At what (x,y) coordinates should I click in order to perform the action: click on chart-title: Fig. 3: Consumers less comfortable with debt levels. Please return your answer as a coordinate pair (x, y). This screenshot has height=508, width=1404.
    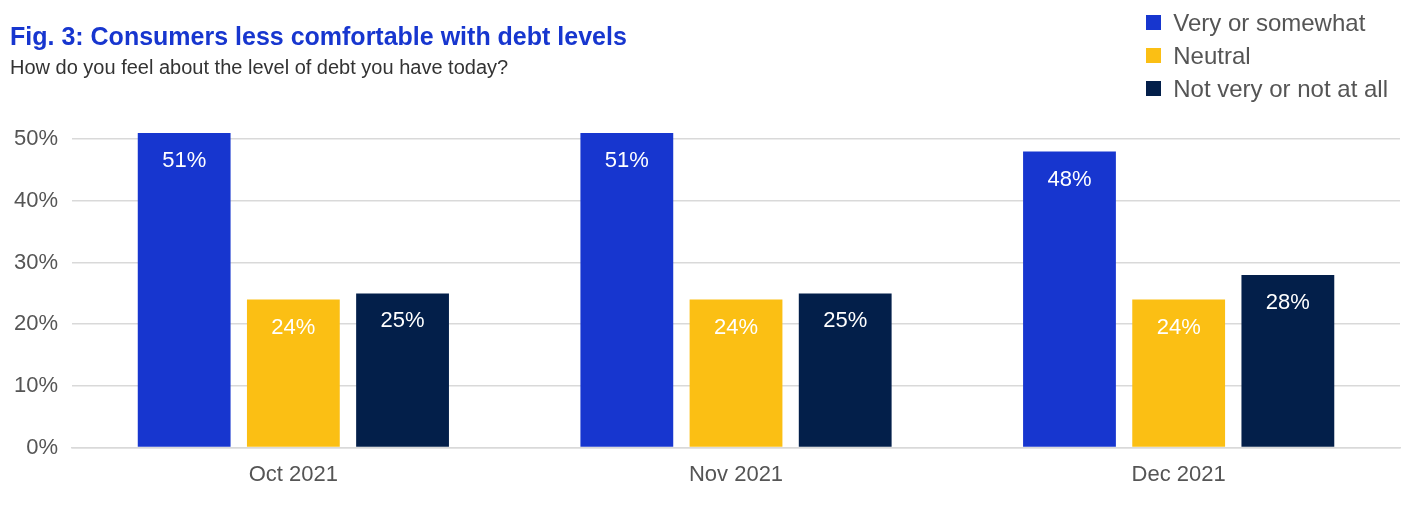
    Looking at the image, I should click on (318, 36).